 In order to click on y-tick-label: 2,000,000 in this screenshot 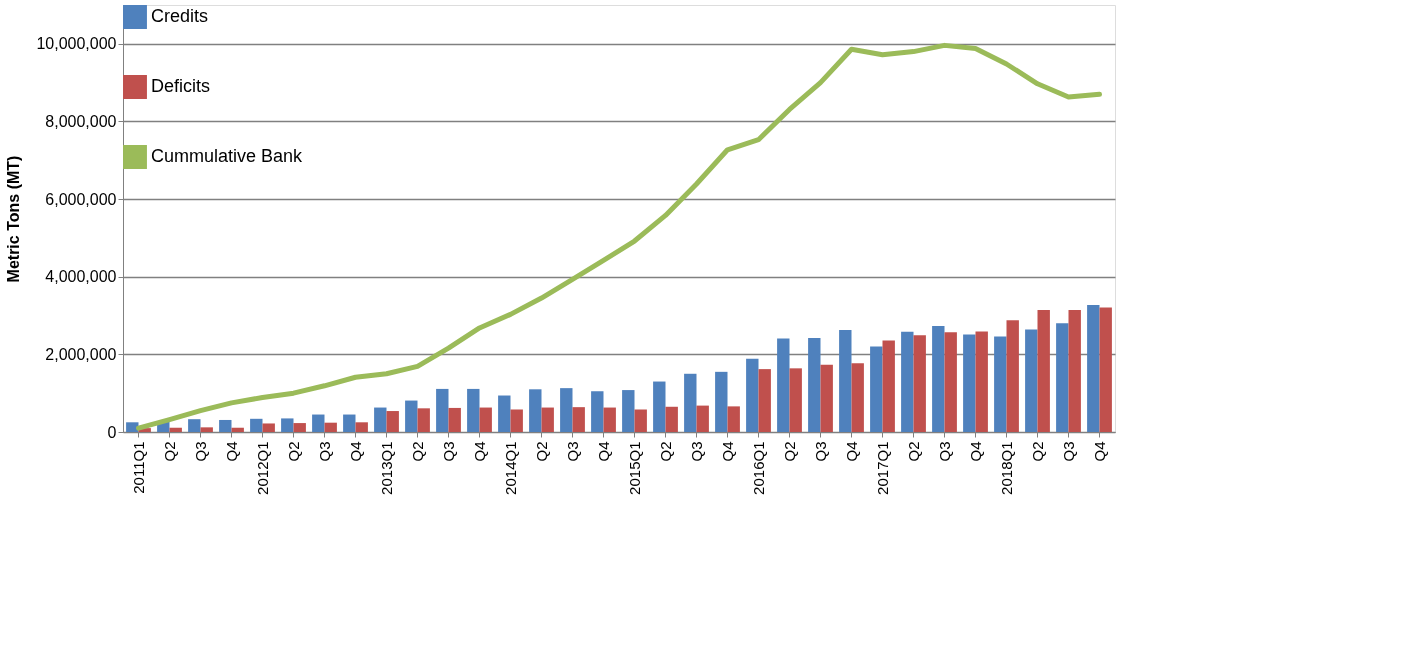, I will do `click(81, 354)`.